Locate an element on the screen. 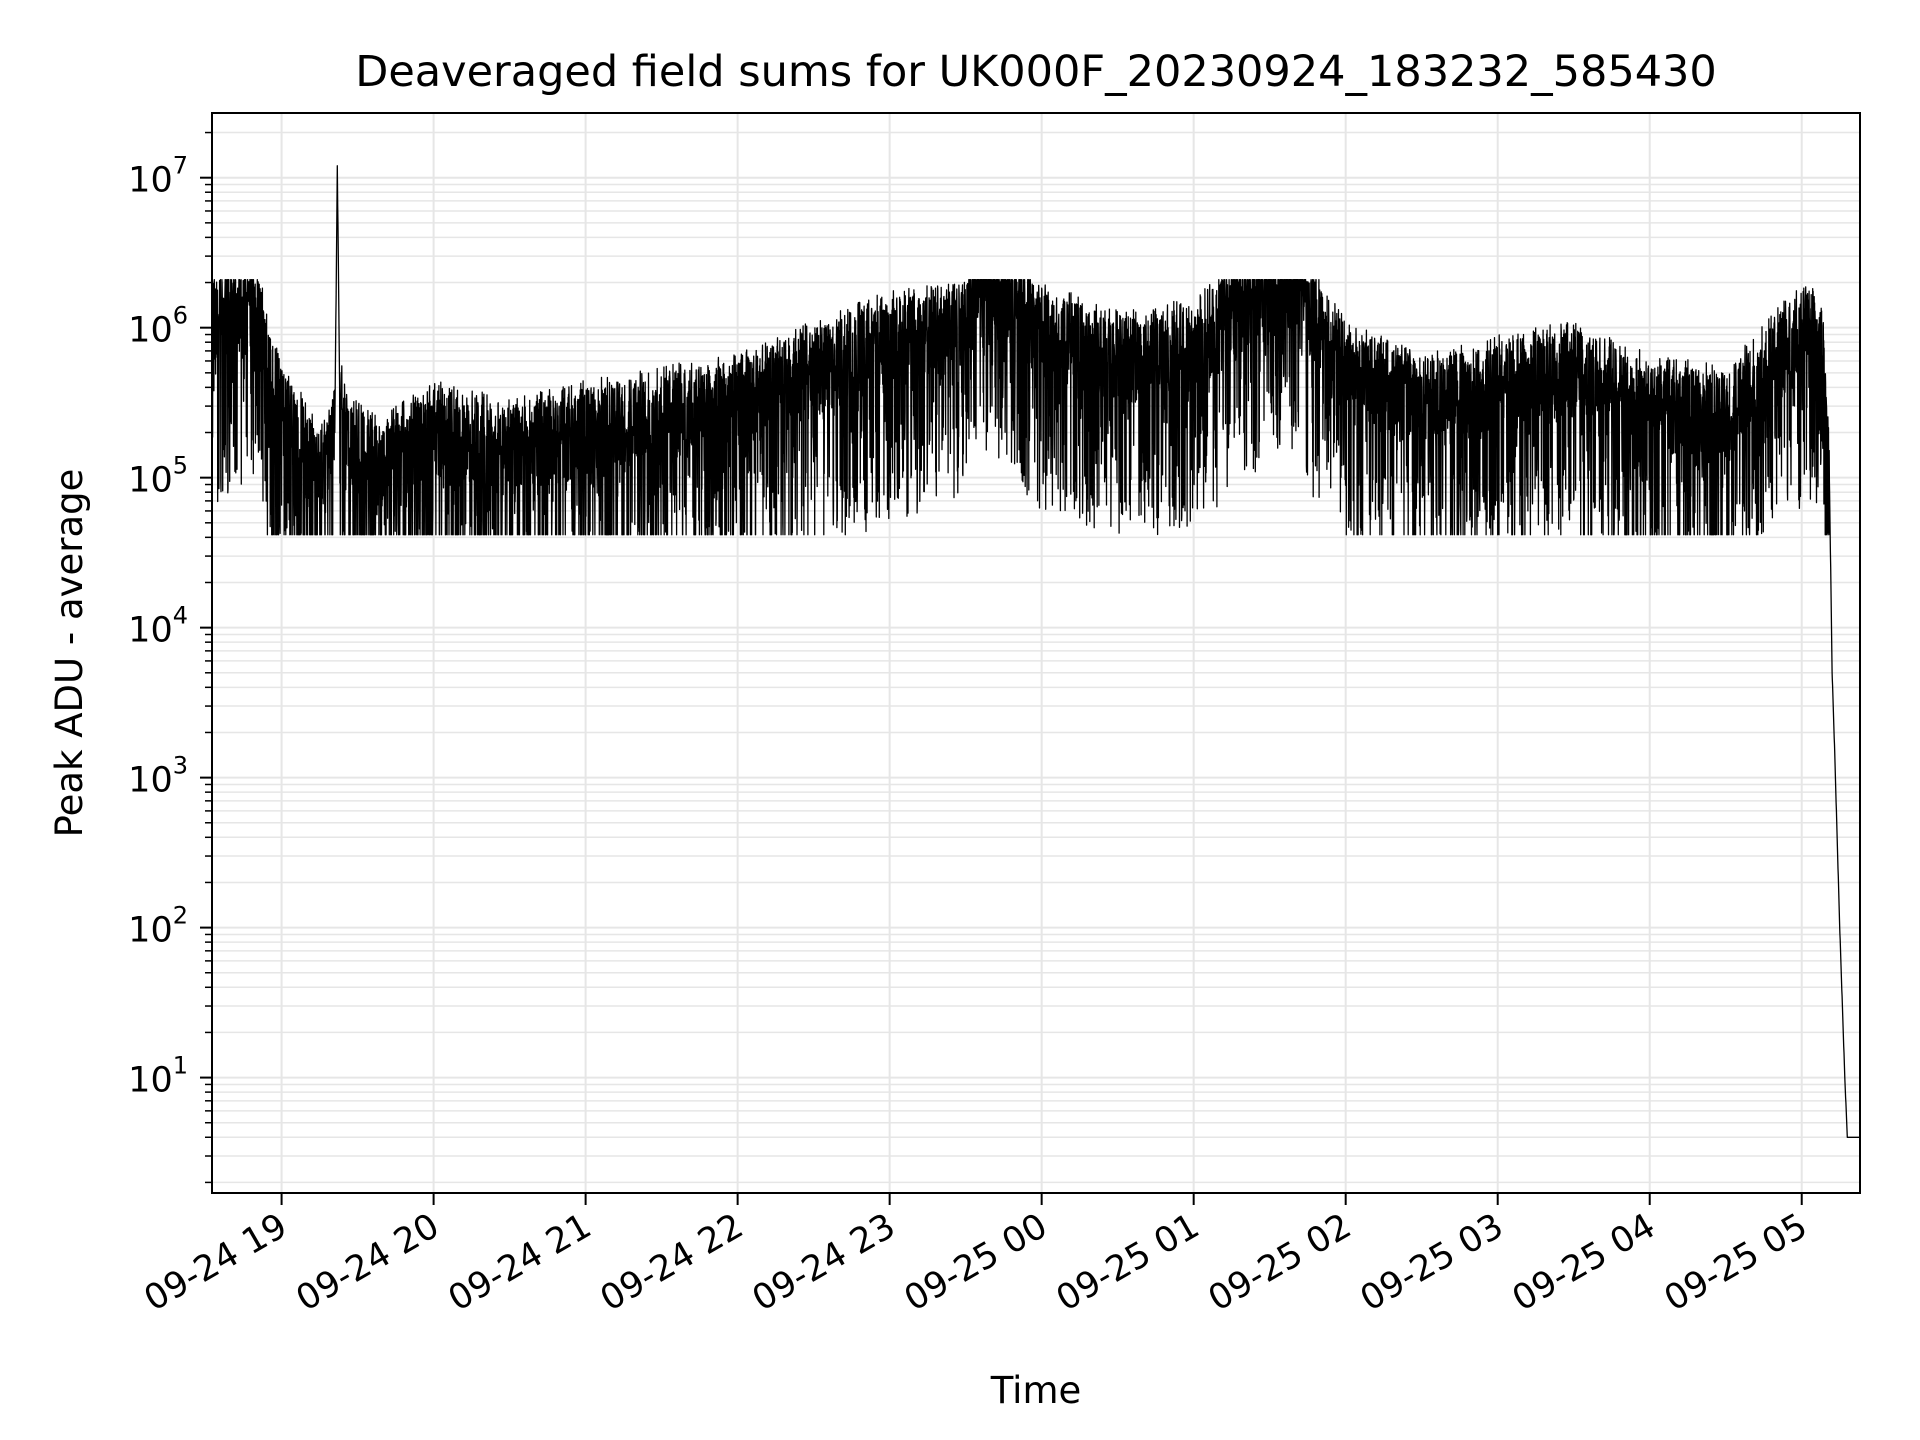 The width and height of the screenshot is (1920, 1440). y-tick-label: 10³ is located at coordinates (158, 776).